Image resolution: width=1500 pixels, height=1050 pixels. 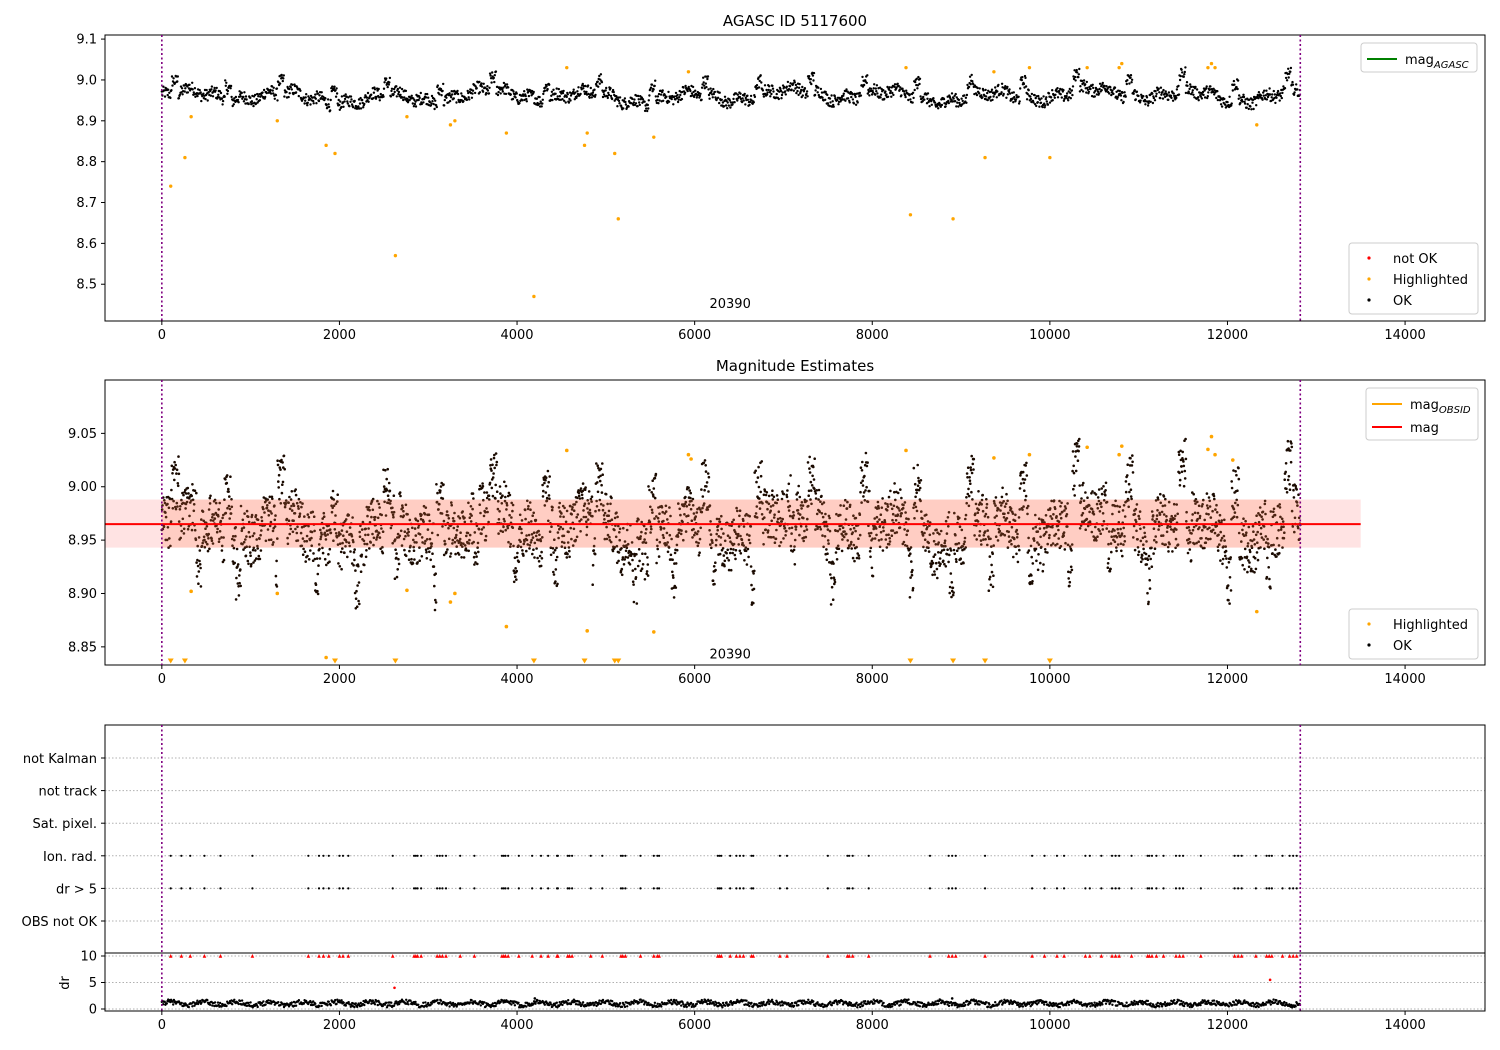 I want to click on ytick-label-0-0: 8.5, so click(x=86, y=285).